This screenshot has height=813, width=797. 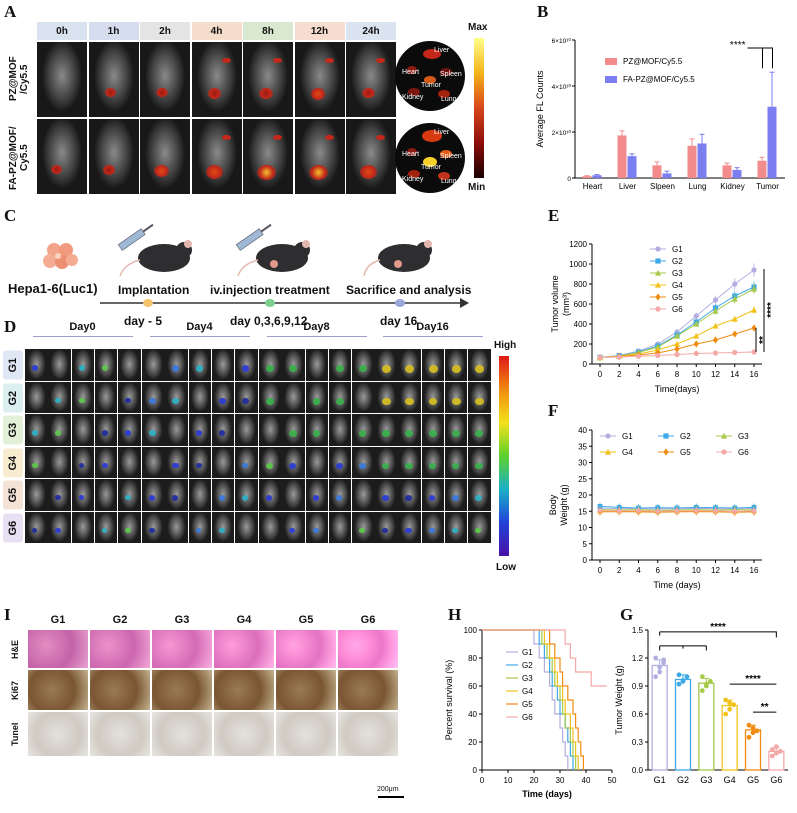 I want to click on step-title-3: Sacrifice and analysis, so click(x=409, y=290).